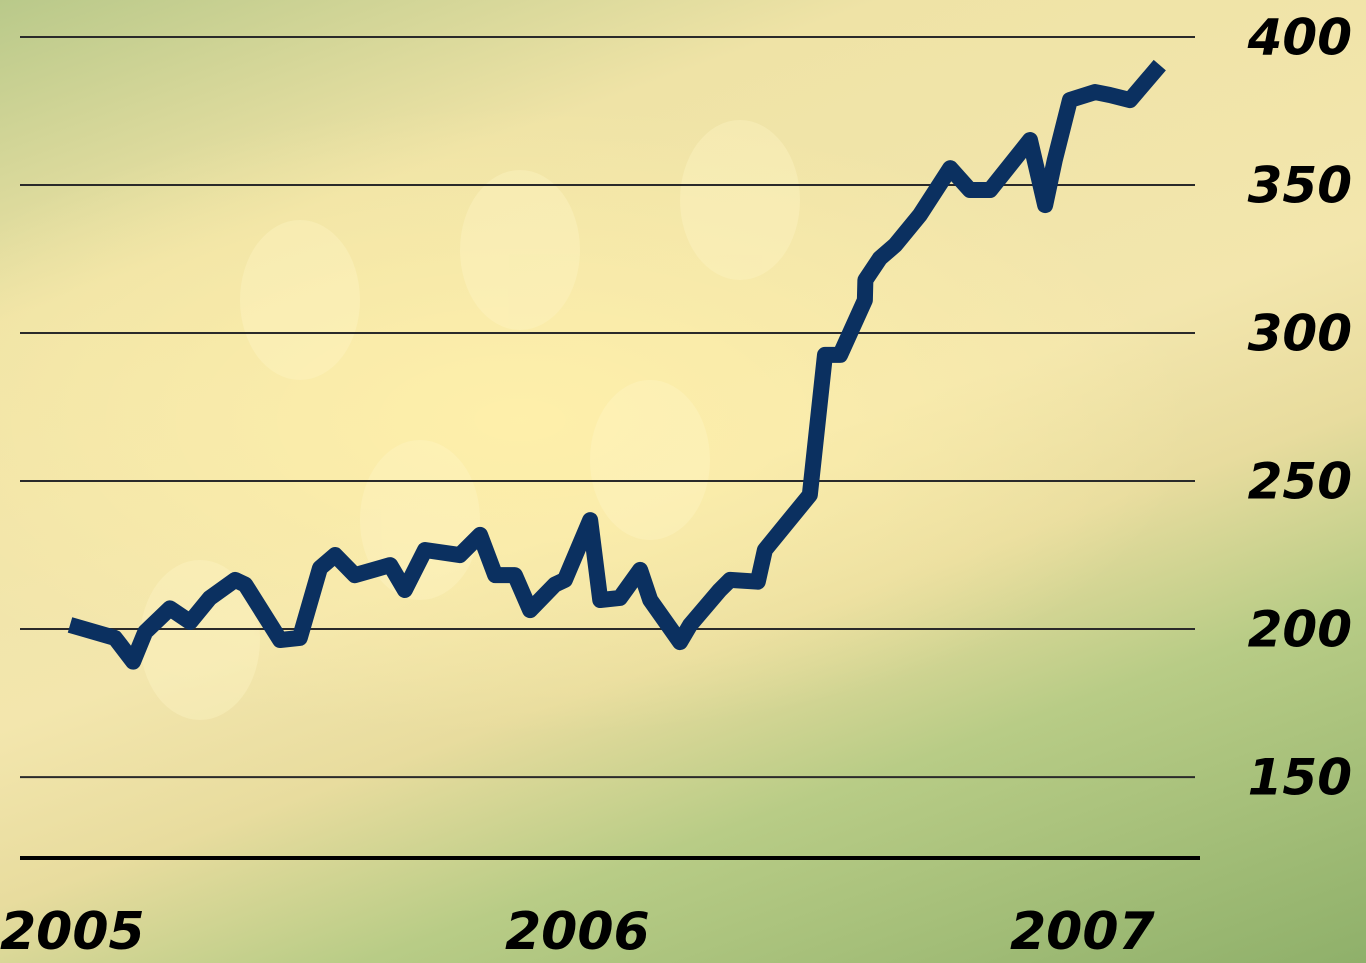 The height and width of the screenshot is (963, 1366). Describe the element at coordinates (1299, 38) in the screenshot. I see `y-tick-label: 400` at that location.